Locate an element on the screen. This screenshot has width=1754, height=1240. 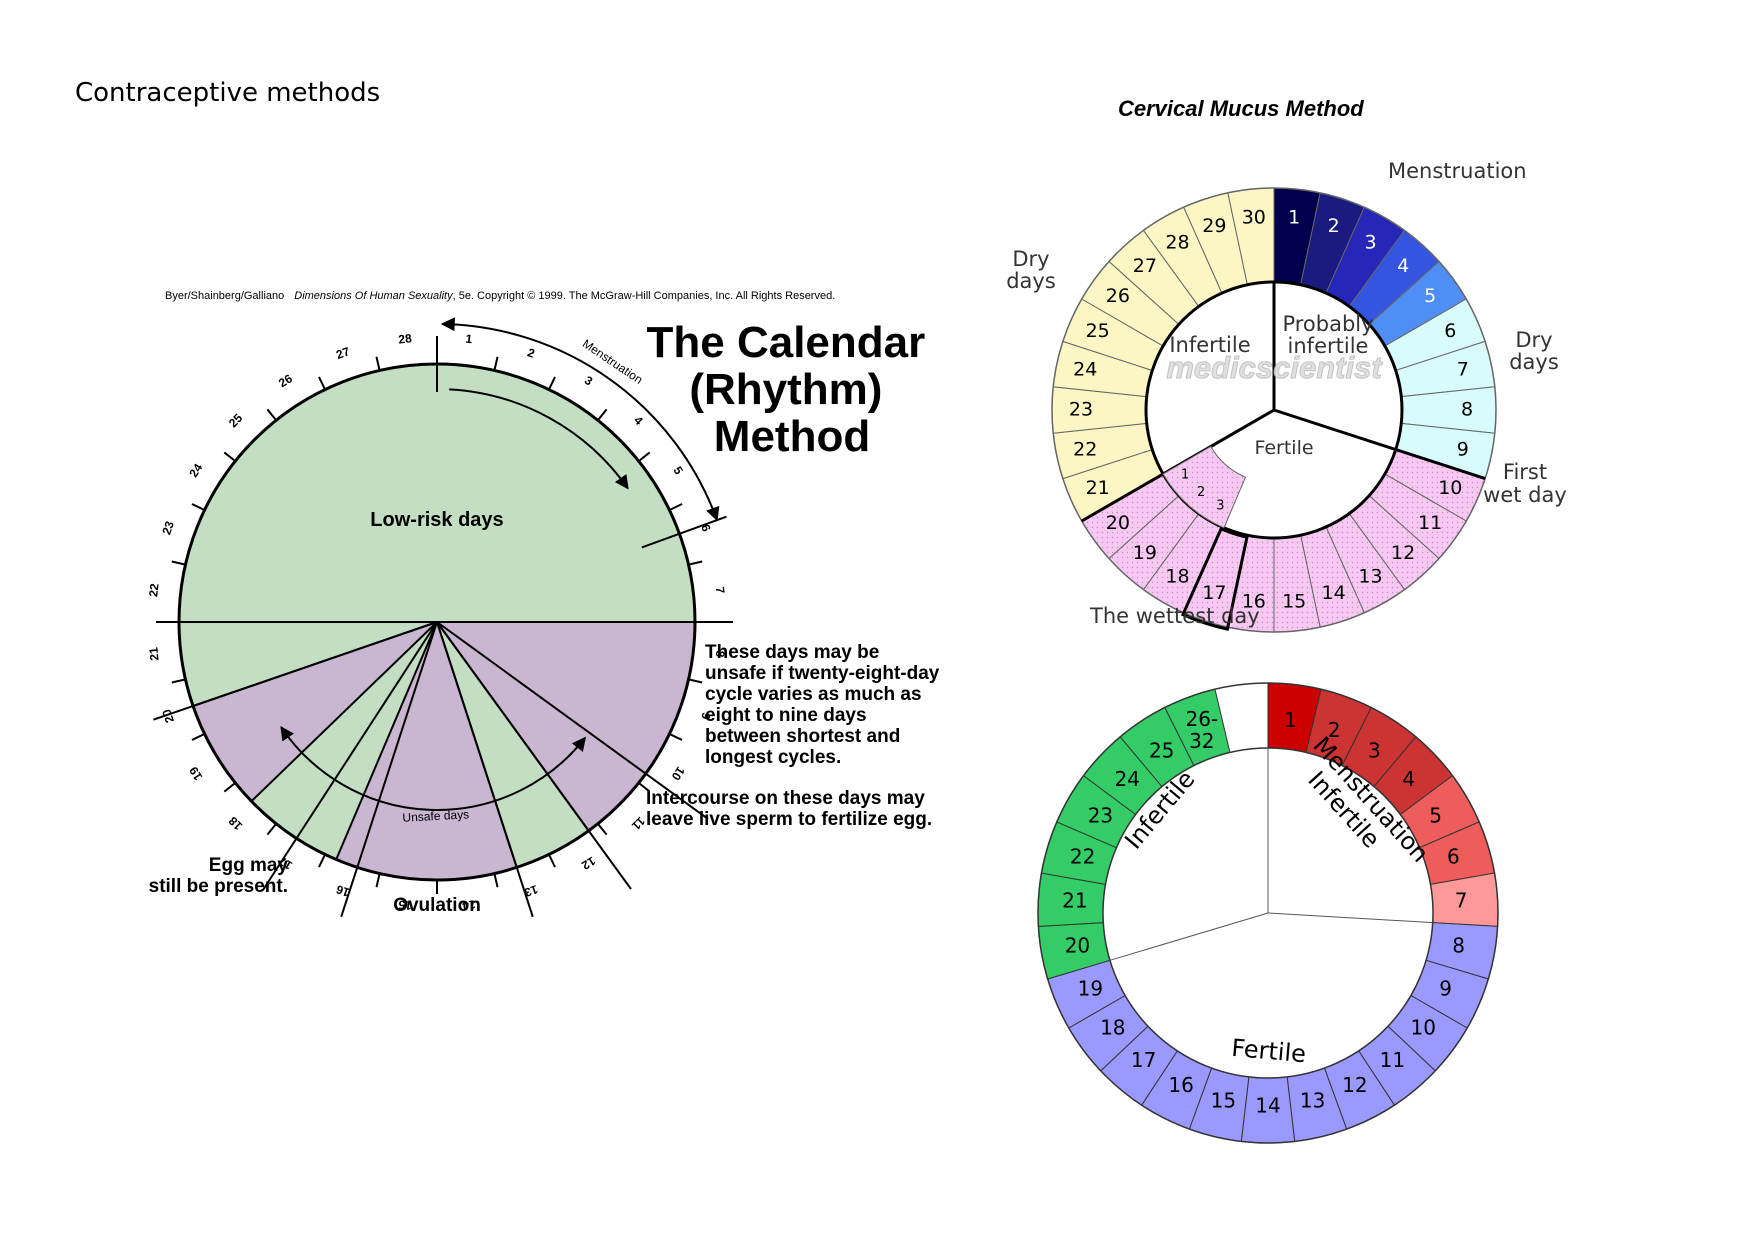
wheel-day-label: 7 is located at coordinates (1461, 900).